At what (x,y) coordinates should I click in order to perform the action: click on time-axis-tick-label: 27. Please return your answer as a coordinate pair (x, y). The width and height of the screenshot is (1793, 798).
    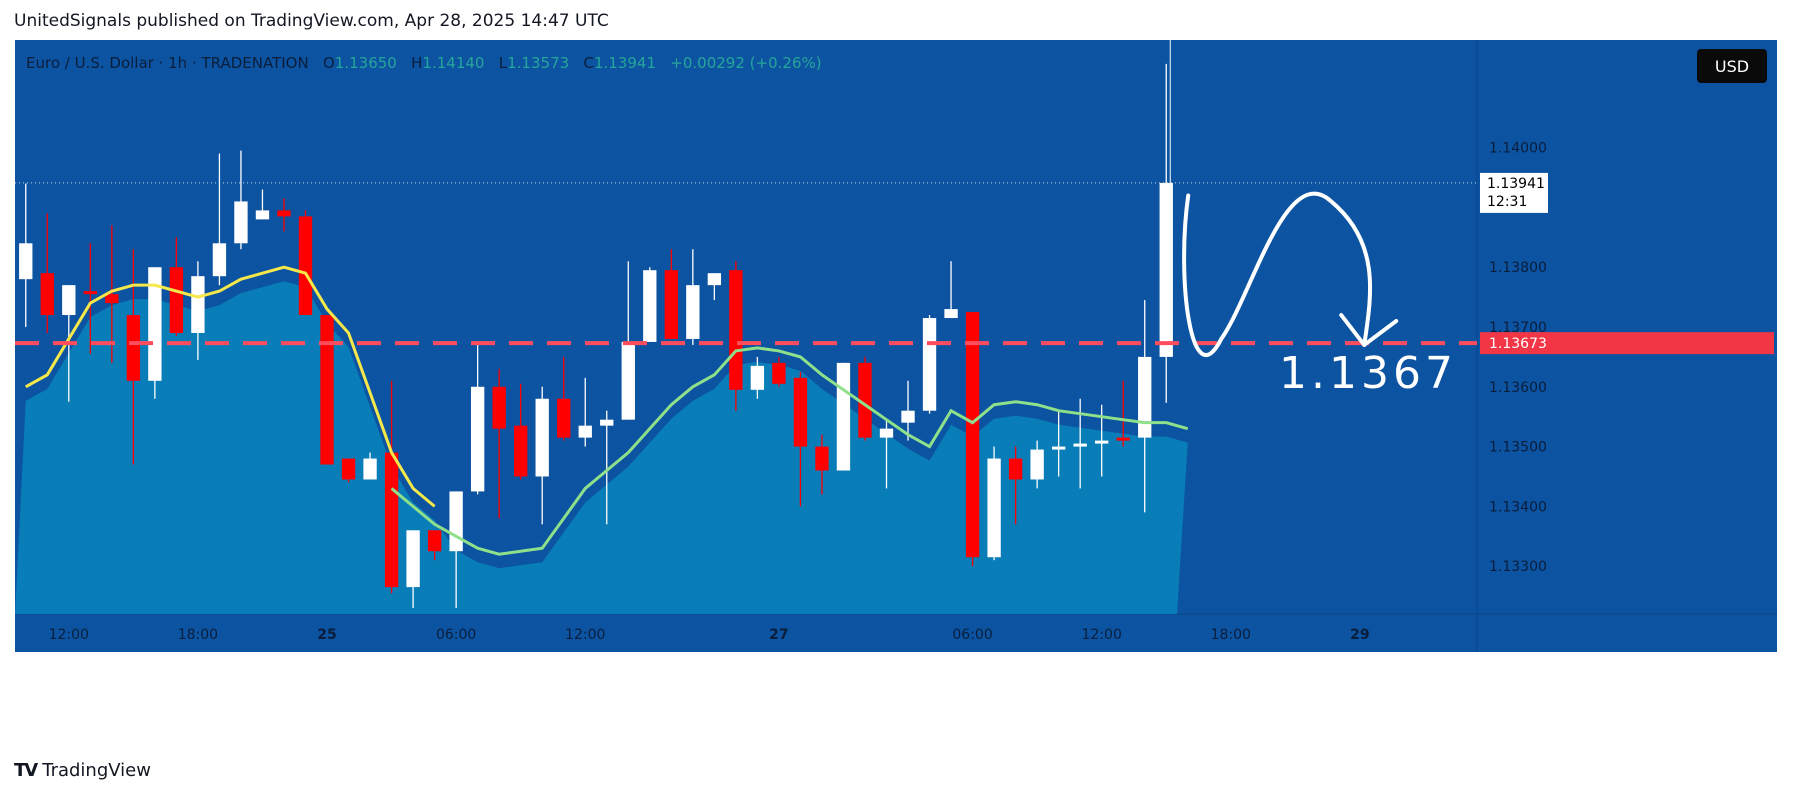
    Looking at the image, I should click on (778, 635).